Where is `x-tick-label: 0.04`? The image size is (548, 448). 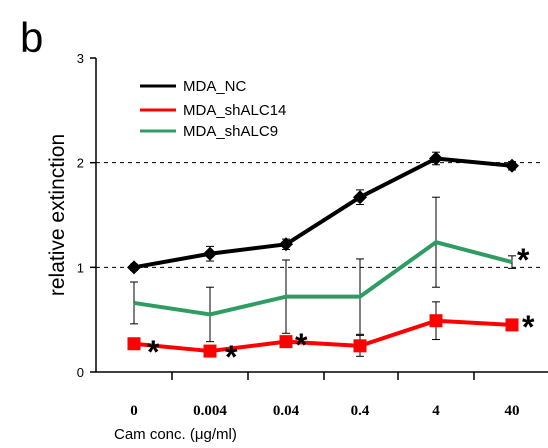 x-tick-label: 0.04 is located at coordinates (286, 411).